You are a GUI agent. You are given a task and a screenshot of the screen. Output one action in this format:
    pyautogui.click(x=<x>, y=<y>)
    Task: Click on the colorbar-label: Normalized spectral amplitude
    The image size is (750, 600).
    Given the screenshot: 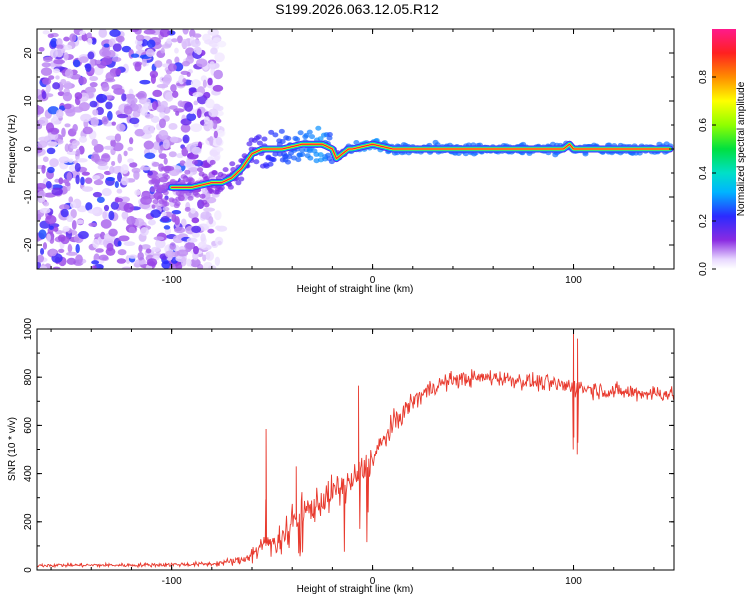 What is the action you would take?
    pyautogui.click(x=741, y=148)
    